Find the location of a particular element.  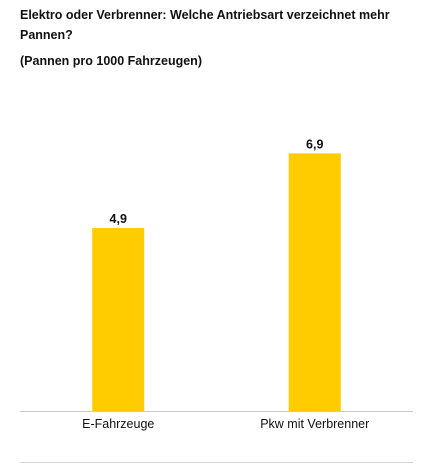

x-tick-label-1: Pkw mit Verbrenner is located at coordinates (314, 424).